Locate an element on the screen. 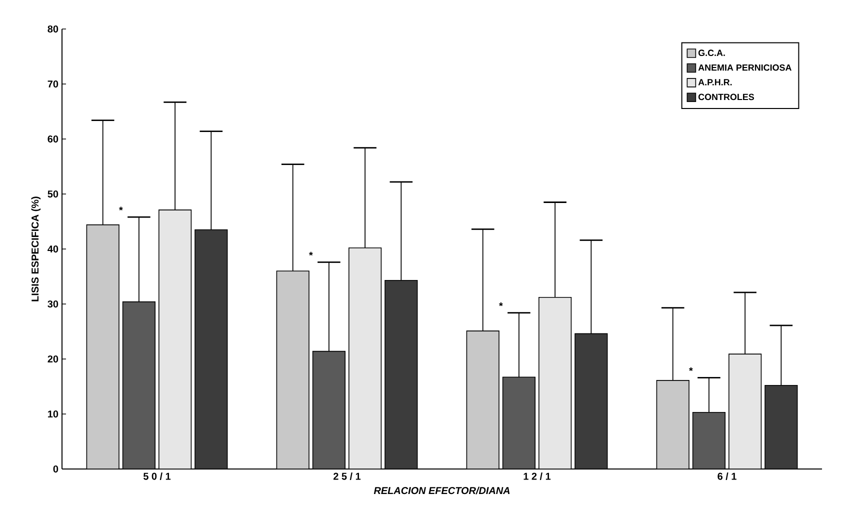 This screenshot has width=862, height=521. x-axis-title: RELACION EFECTOR/DIANA is located at coordinates (442, 490).